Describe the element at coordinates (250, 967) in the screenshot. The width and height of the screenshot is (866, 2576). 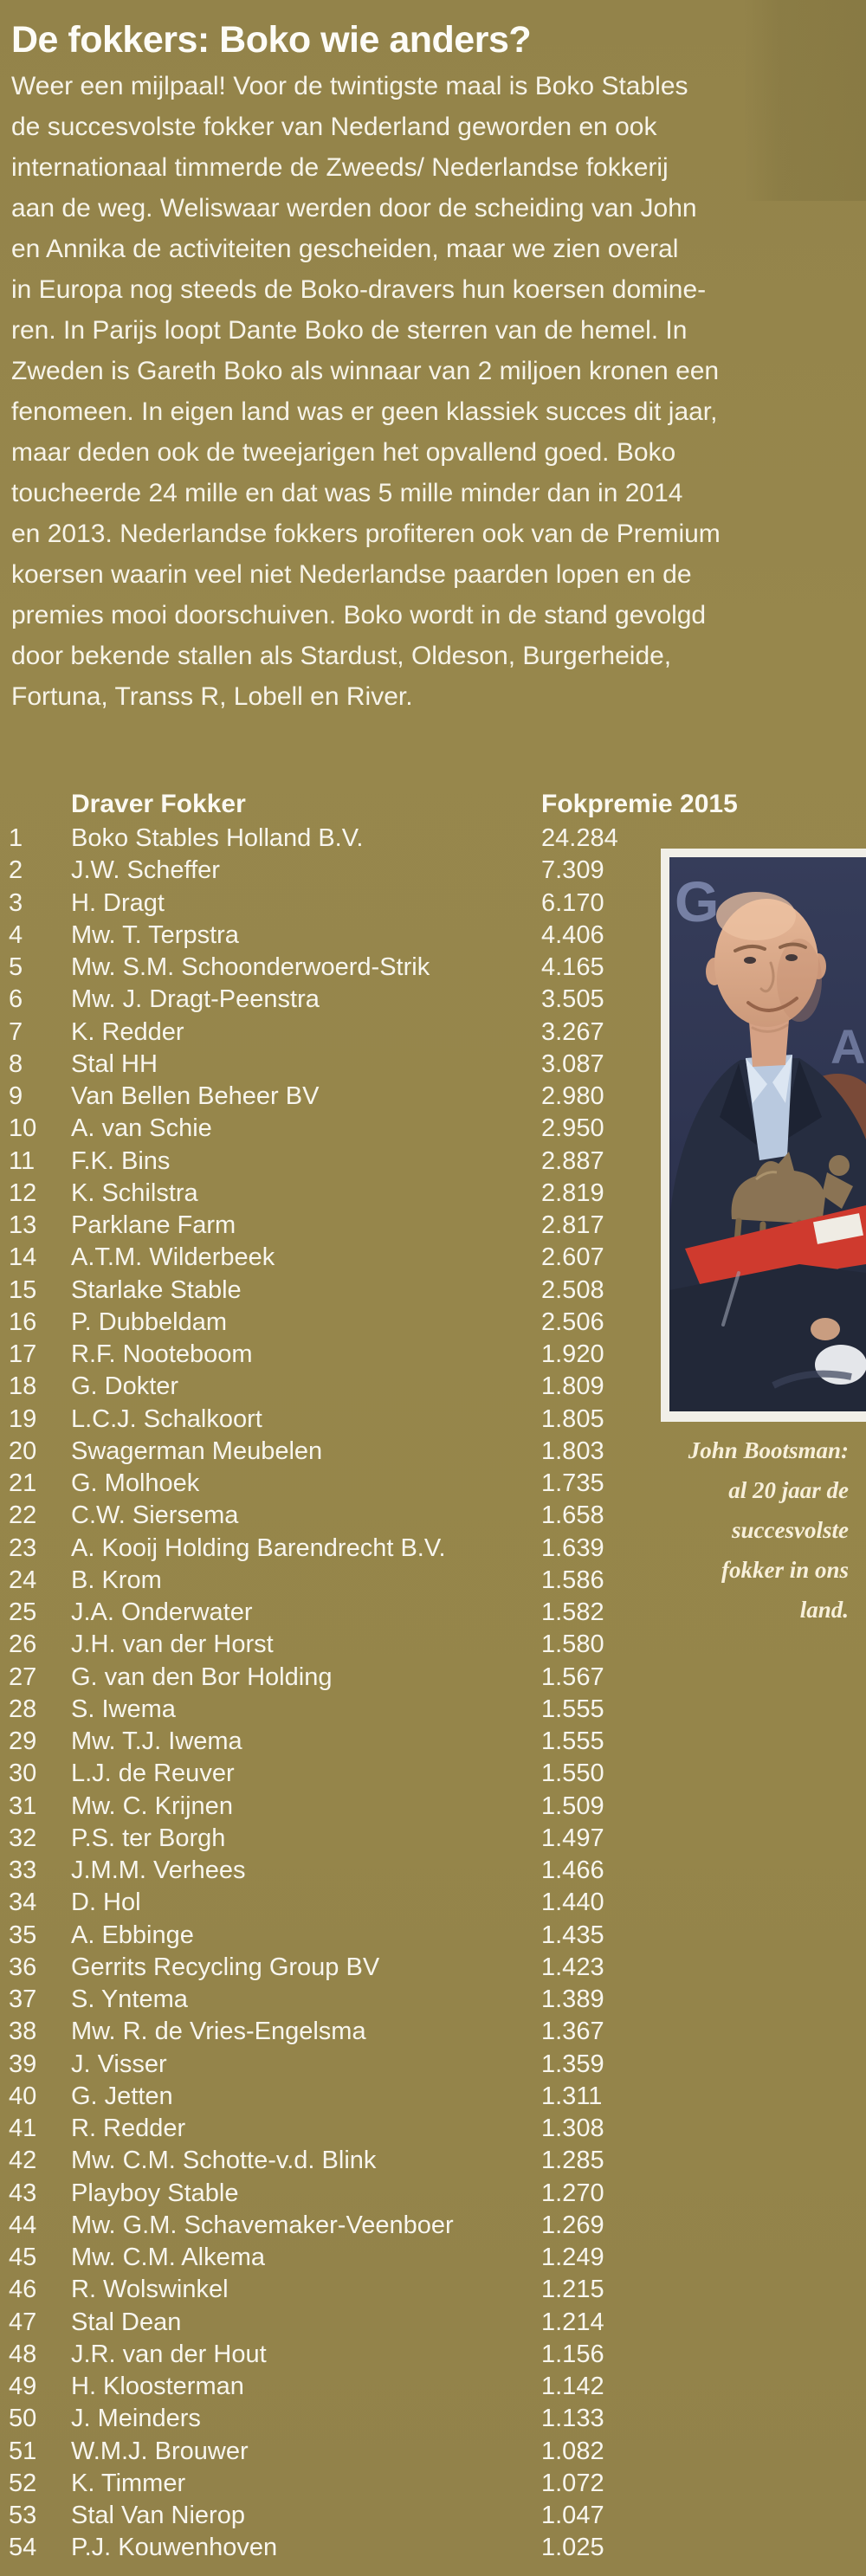
I see `fokker-cell: Mw. S.M. Schoonderwoerd-Strik` at that location.